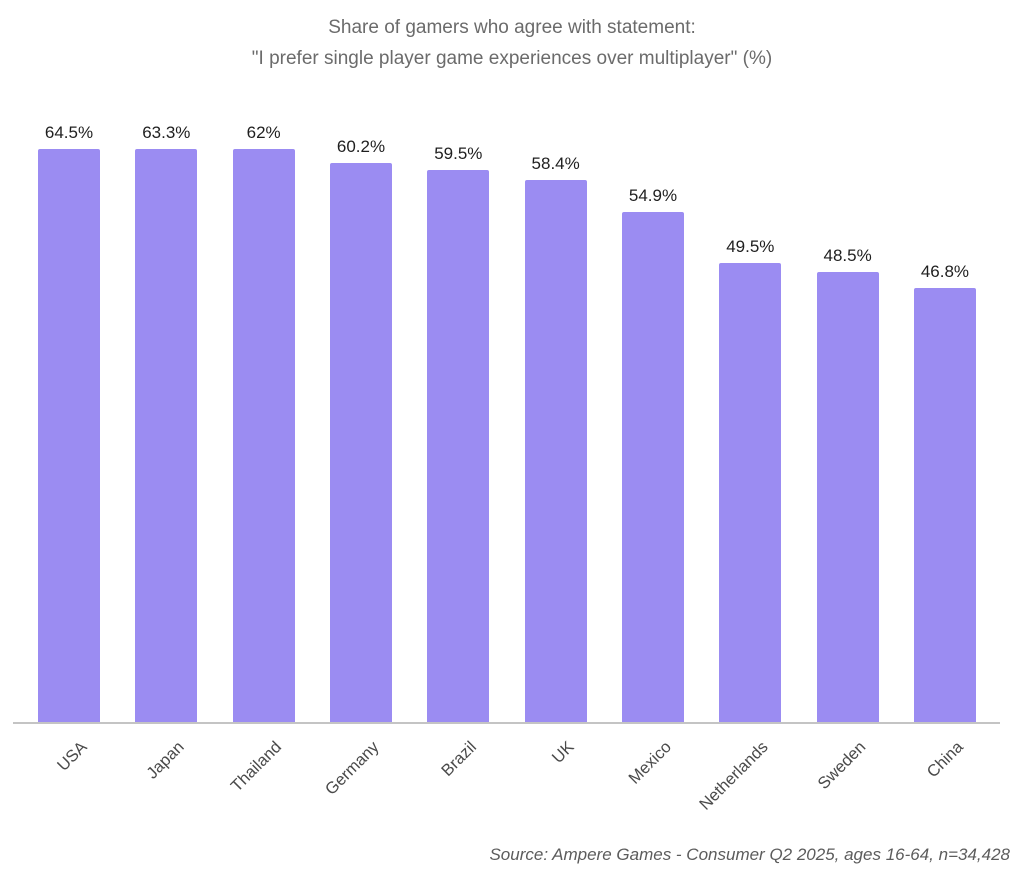 Image resolution: width=1024 pixels, height=885 pixels. Describe the element at coordinates (556, 769) in the screenshot. I see `x-label-cell: UK` at that location.